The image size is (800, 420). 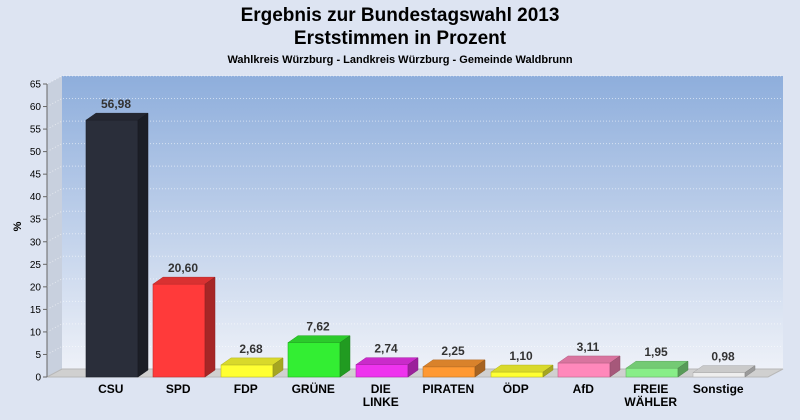 I want to click on y-axis: 0 5 10 15 20 25 30 35 40 45 50 55 60 65%, so click(x=30, y=232).